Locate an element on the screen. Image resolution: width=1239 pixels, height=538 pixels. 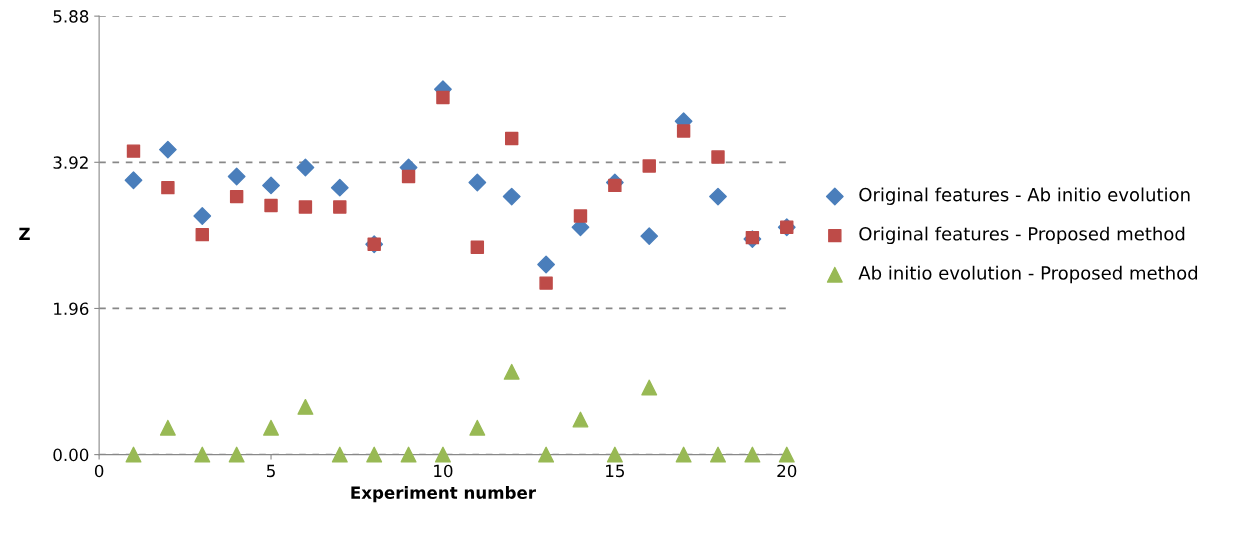
x-tick-label: 5 is located at coordinates (271, 471).